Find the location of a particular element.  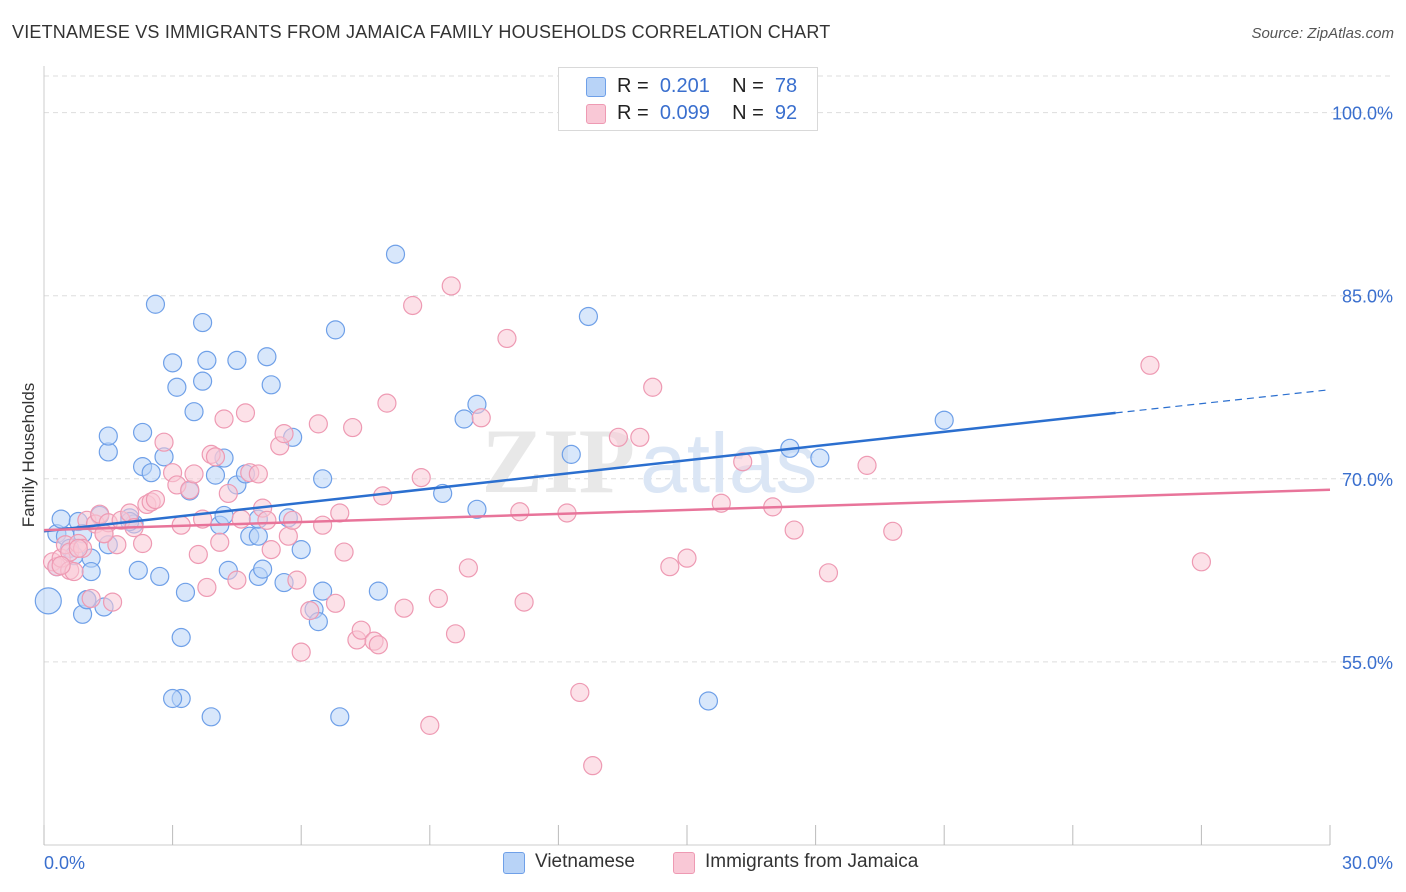

x-tick-label: 0.0% is located at coordinates (64, 863).